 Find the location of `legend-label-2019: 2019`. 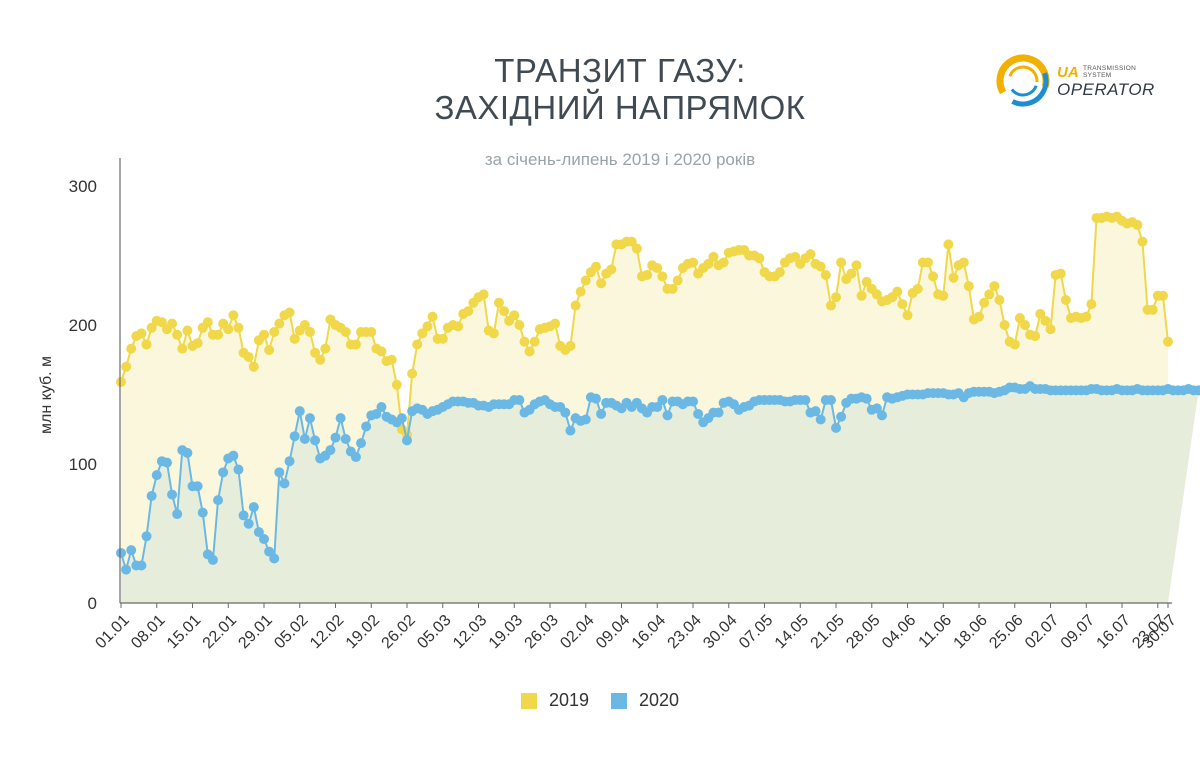

legend-label-2019: 2019 is located at coordinates (568, 700).